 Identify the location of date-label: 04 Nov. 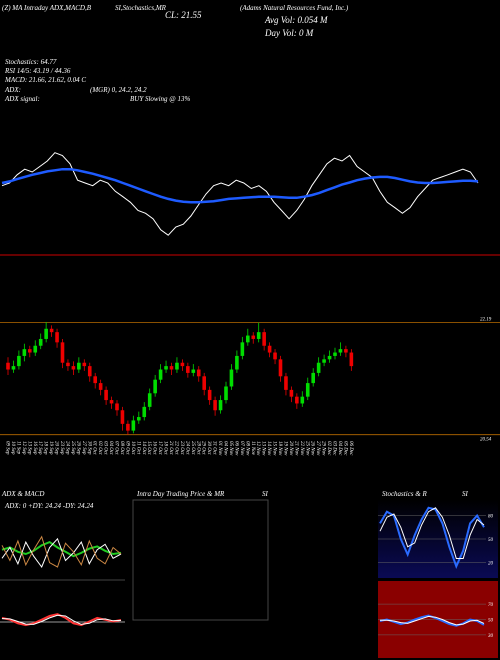
(225, 448).